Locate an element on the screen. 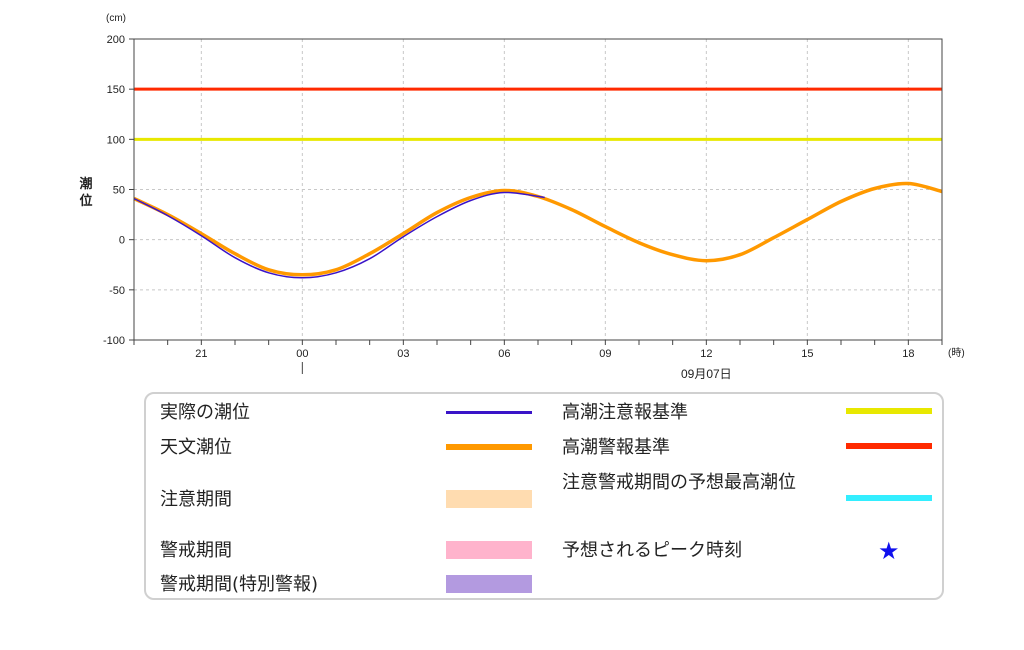 This screenshot has width=1024, height=650. legend-actual-label: 実際の潮位 is located at coordinates (205, 412).